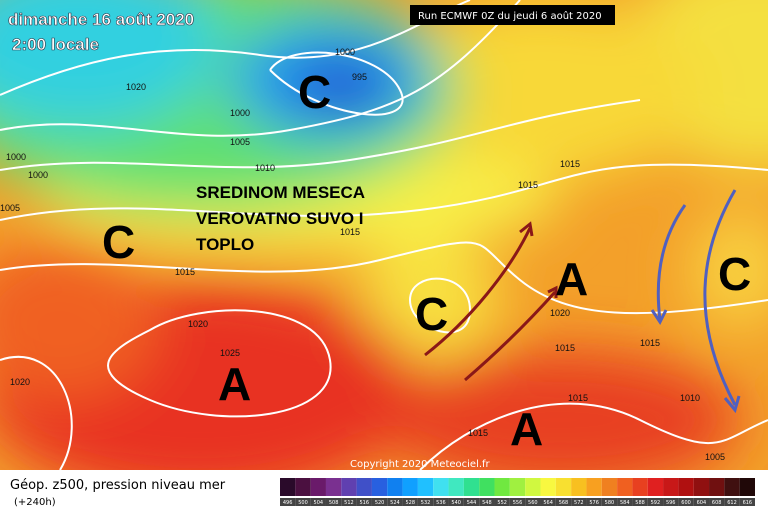 This screenshot has width=768, height=512. What do you see at coordinates (426, 503) in the screenshot?
I see `colorbar-label: 532` at bounding box center [426, 503].